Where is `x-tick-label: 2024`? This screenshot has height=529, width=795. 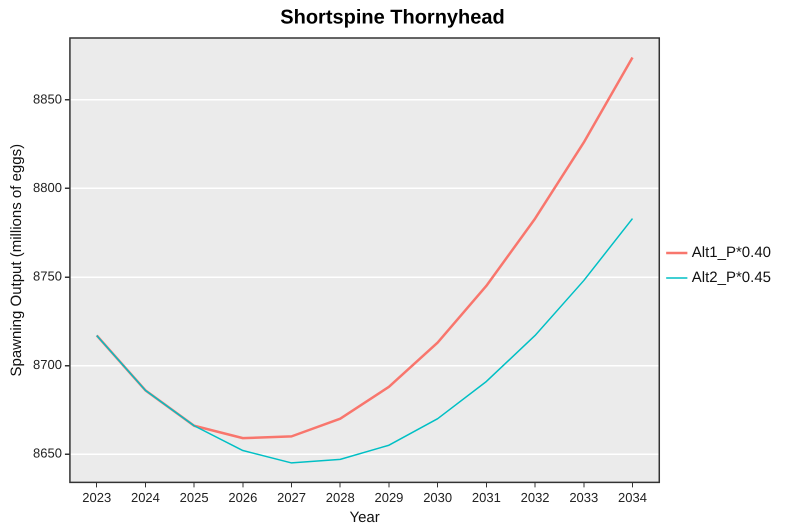
x-tick-label: 2024 is located at coordinates (145, 497).